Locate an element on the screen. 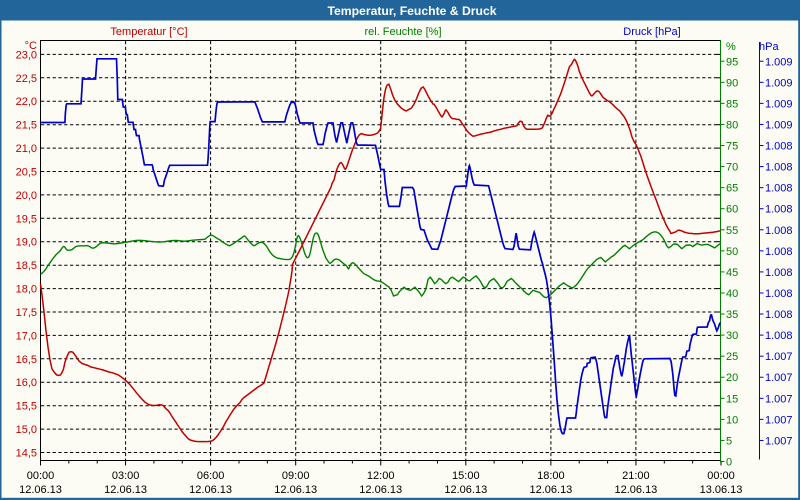 This screenshot has width=800, height=500. svg-text: Druck [hPa] is located at coordinates (651, 32).